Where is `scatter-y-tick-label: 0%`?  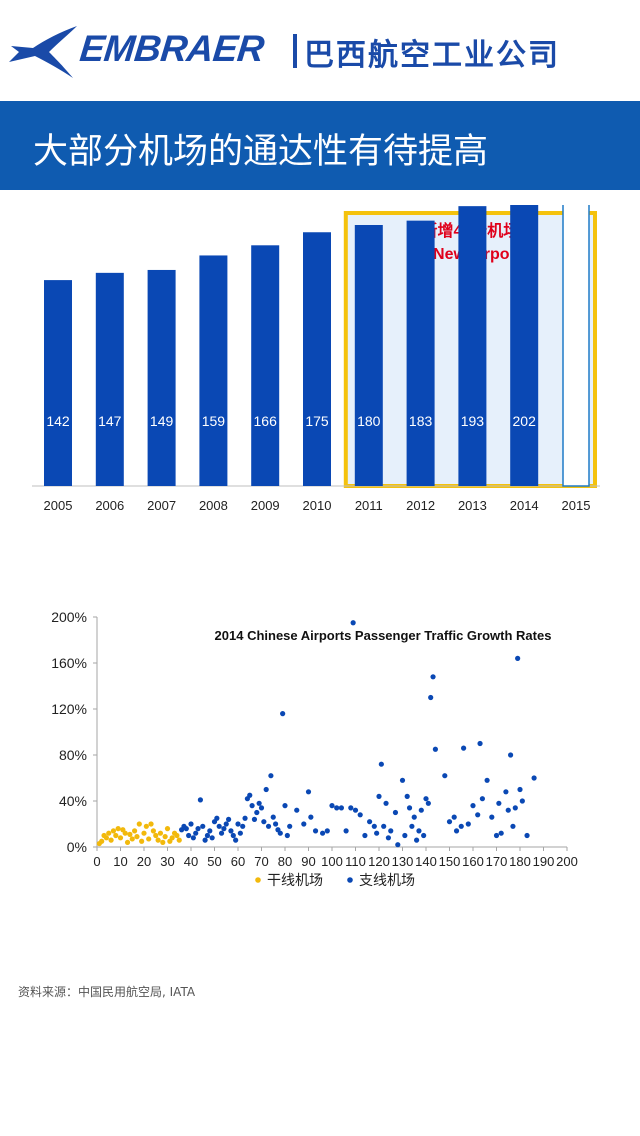
scatter-y-tick-label: 0% is located at coordinates (77, 847).